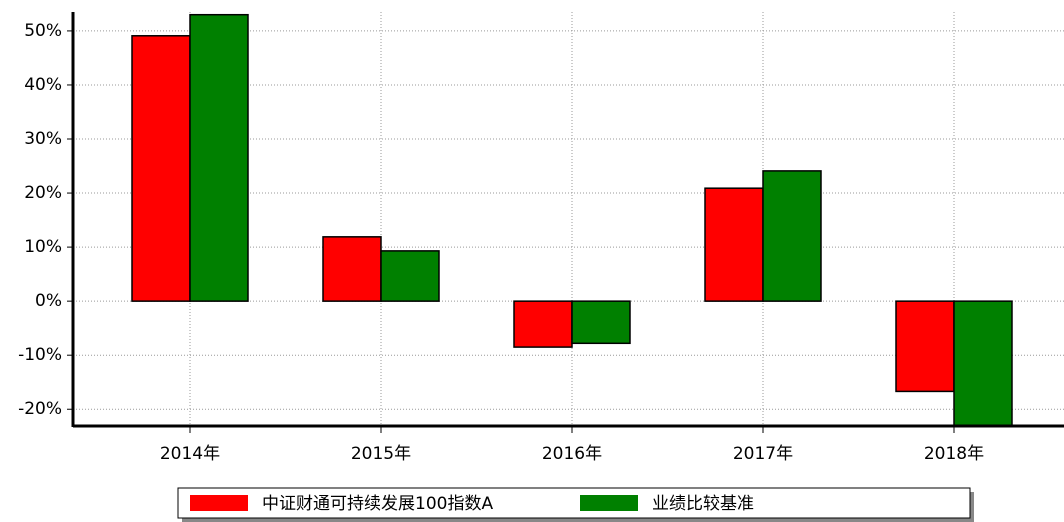 This screenshot has width=1064, height=522. I want to click on x-tick-label: 2017年, so click(763, 454).